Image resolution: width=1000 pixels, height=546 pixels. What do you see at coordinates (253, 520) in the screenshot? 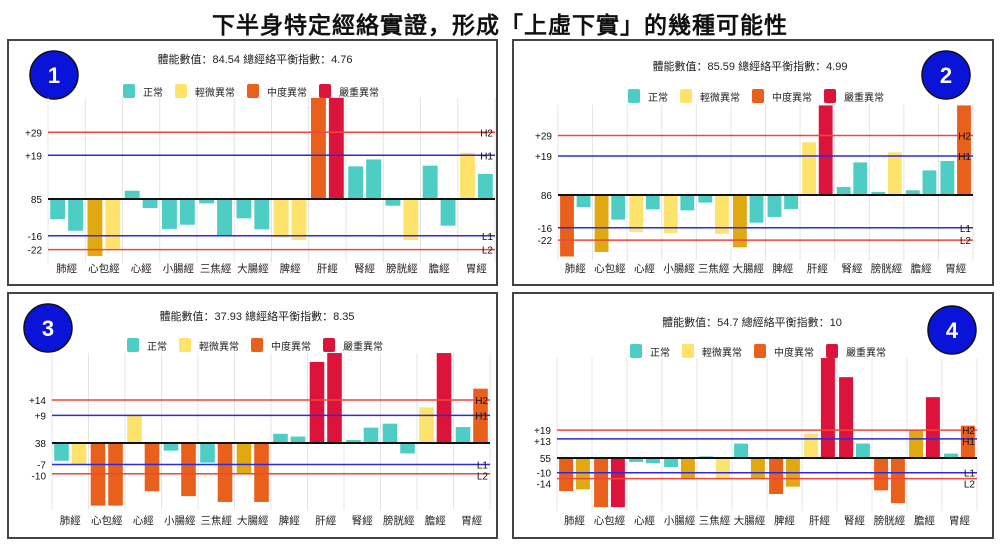
I see `x-tick-label: 大腸經` at bounding box center [253, 520].